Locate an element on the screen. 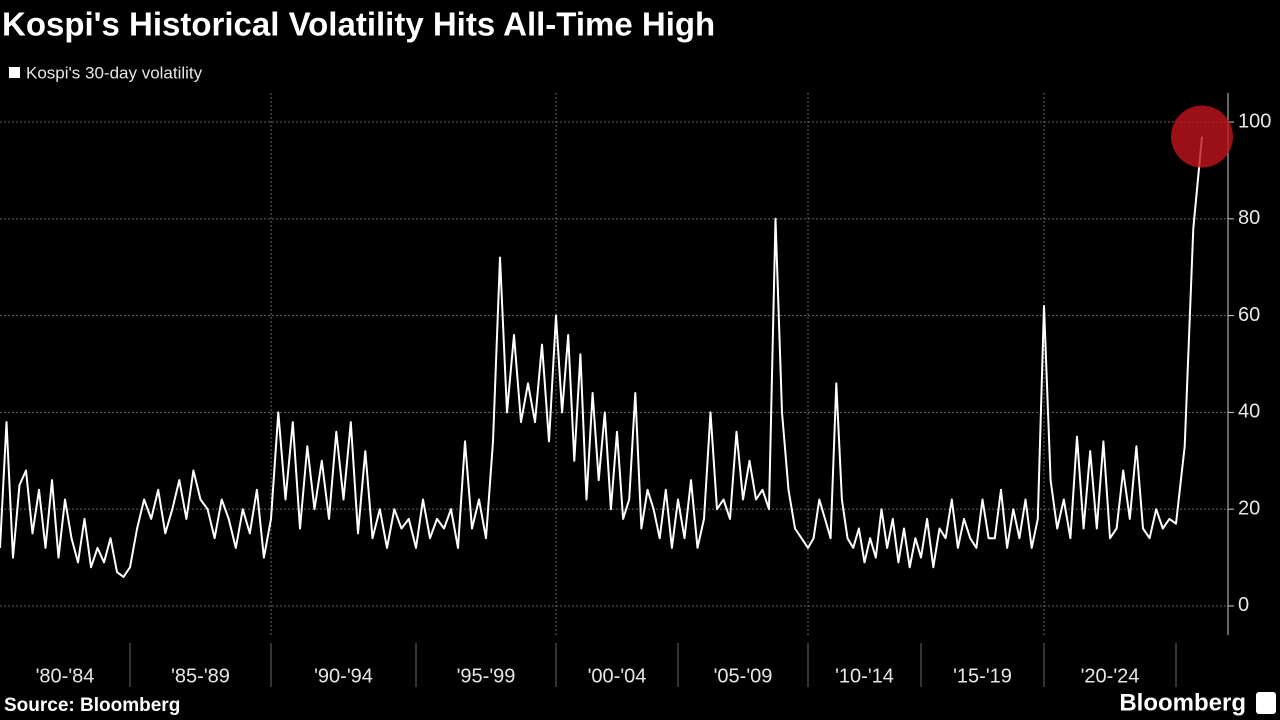 Image resolution: width=1280 pixels, height=720 pixels. y-tick-label: 100 is located at coordinates (1254, 121).